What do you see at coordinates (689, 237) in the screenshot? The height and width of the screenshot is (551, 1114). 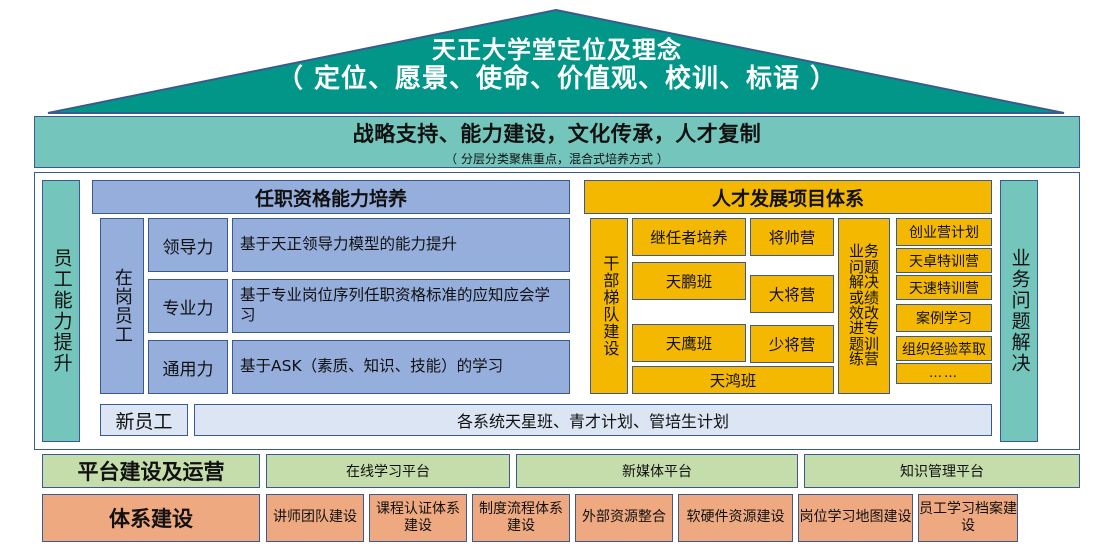 I see `program-successor: 继任者培养` at bounding box center [689, 237].